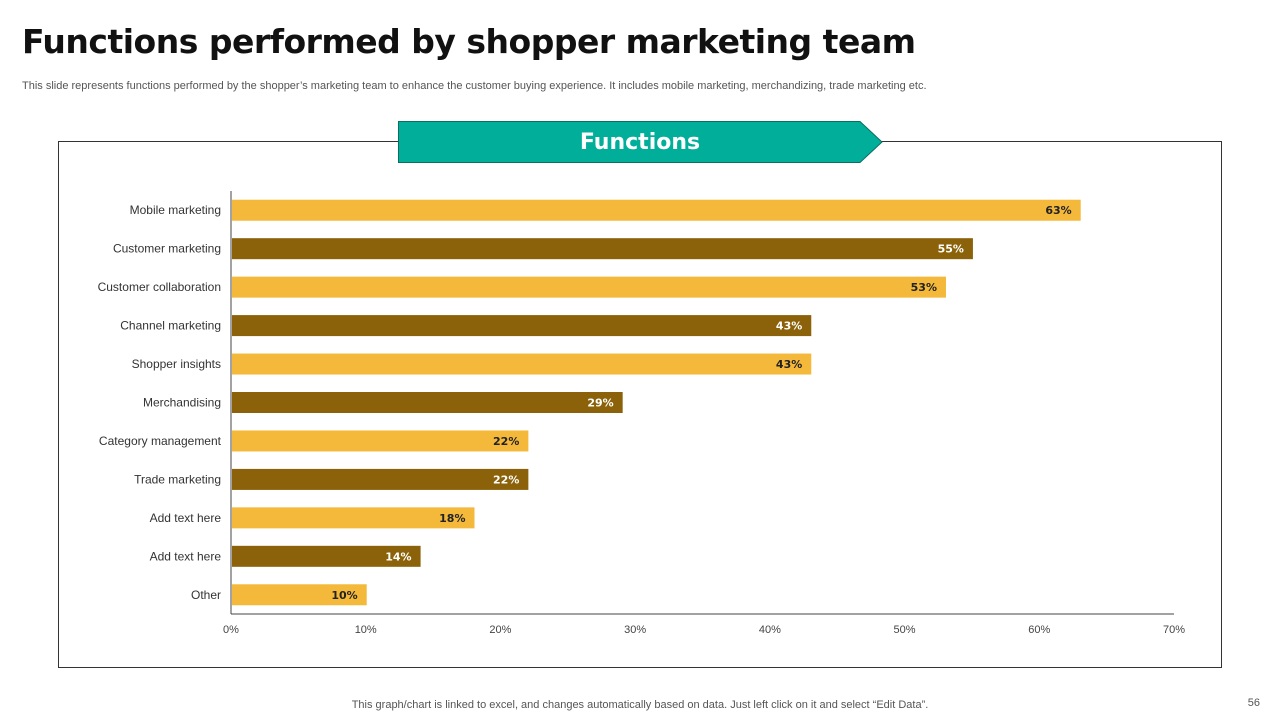 The width and height of the screenshot is (1280, 720). Describe the element at coordinates (1253, 703) in the screenshot. I see `page-number: 56` at that location.